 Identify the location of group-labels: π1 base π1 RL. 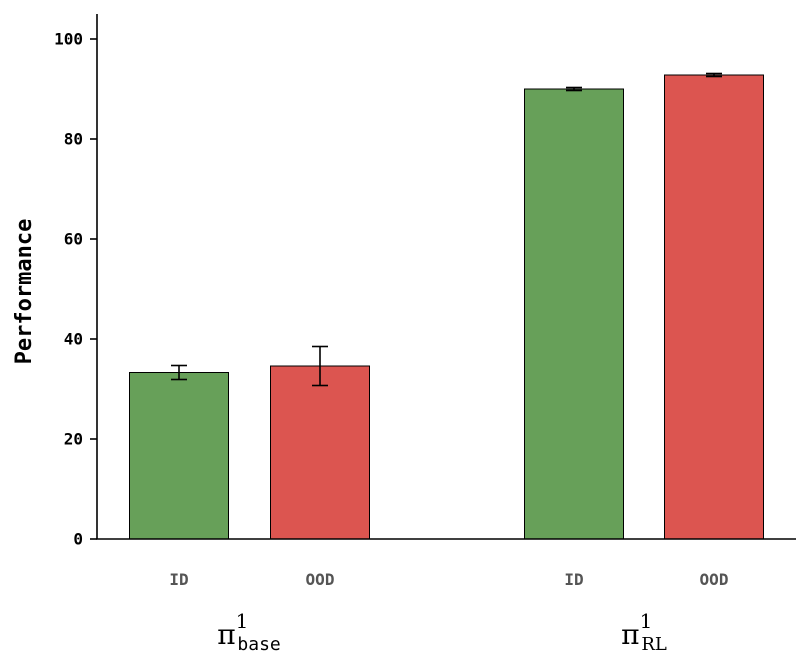
(442, 632).